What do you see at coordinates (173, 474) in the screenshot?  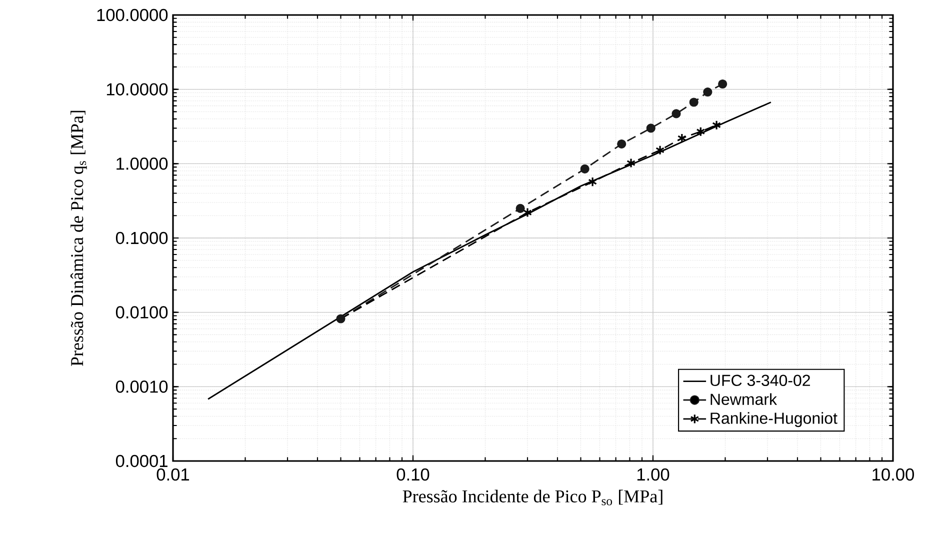 I see `x-tick-label: 0.01` at bounding box center [173, 474].